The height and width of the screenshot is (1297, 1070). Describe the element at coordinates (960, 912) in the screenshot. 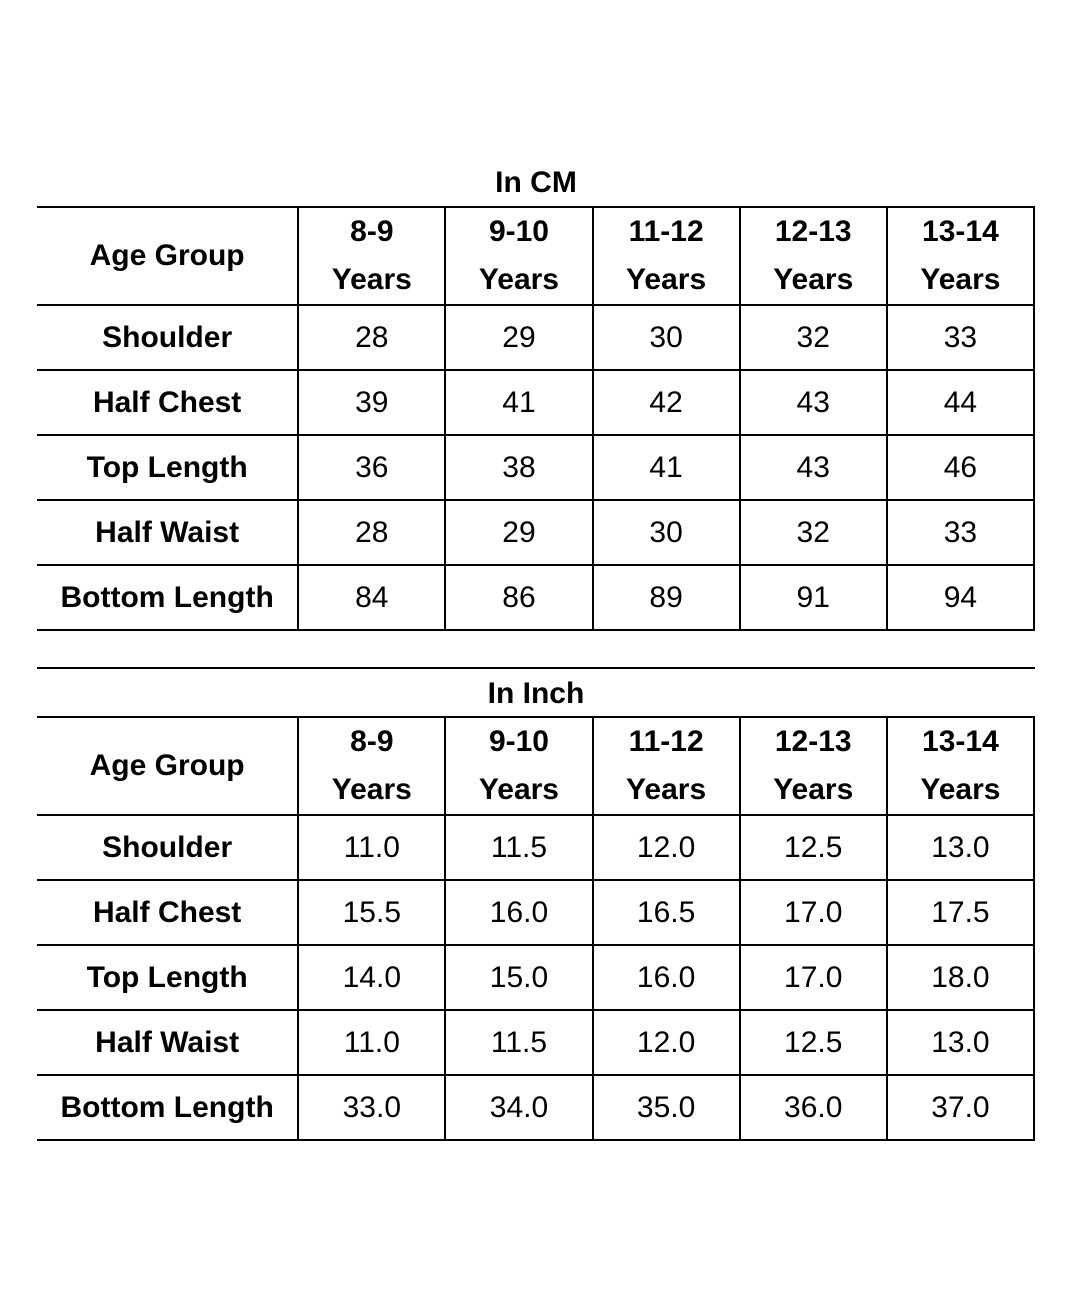

I see `table-cell: 17.5` at that location.